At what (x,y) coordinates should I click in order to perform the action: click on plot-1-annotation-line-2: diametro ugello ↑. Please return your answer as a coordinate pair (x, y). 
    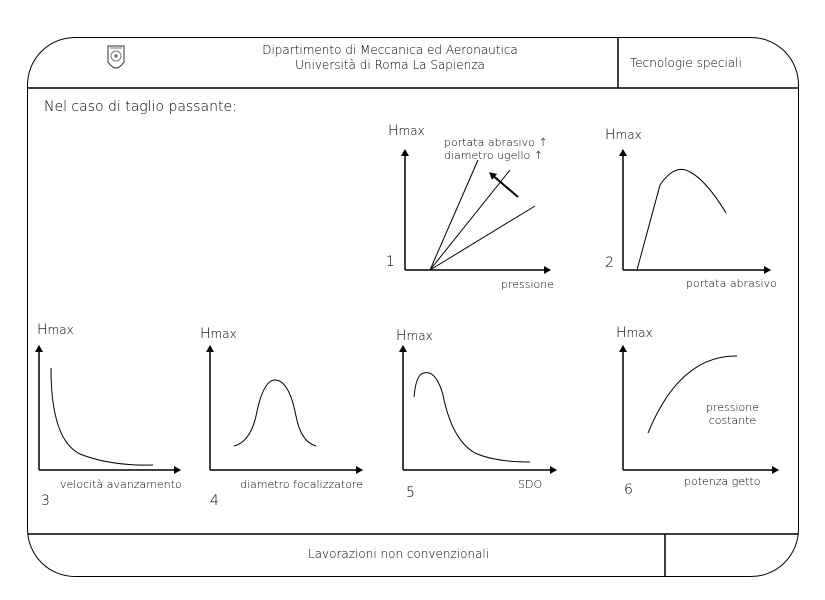
    Looking at the image, I should click on (493, 155).